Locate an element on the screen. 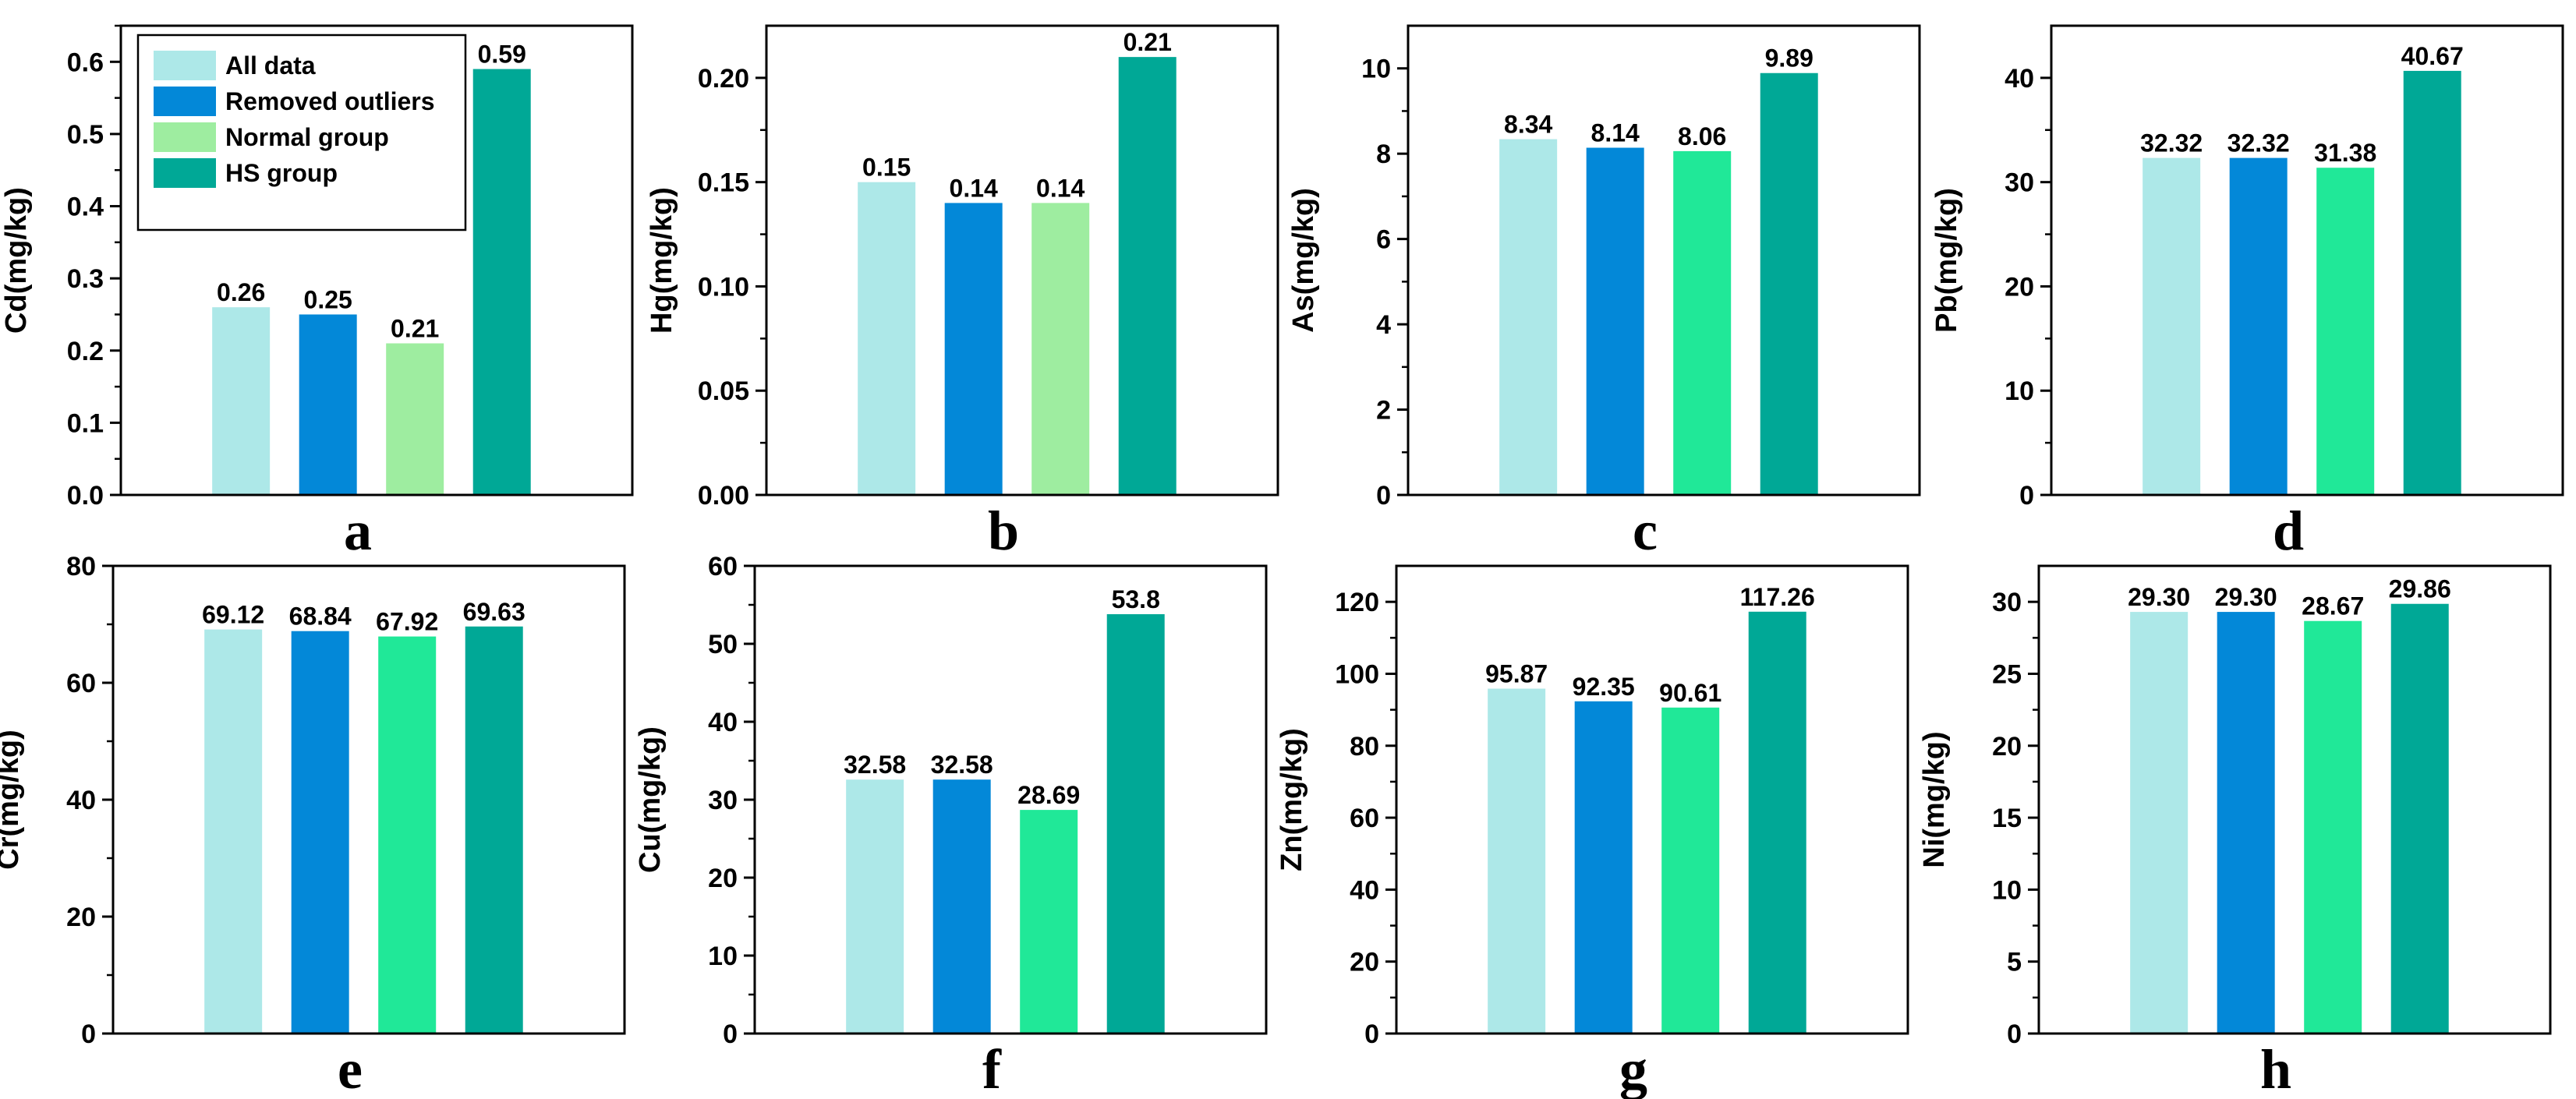 Image resolution: width=2576 pixels, height=1099 pixels. plot-frame-c is located at coordinates (1664, 260).